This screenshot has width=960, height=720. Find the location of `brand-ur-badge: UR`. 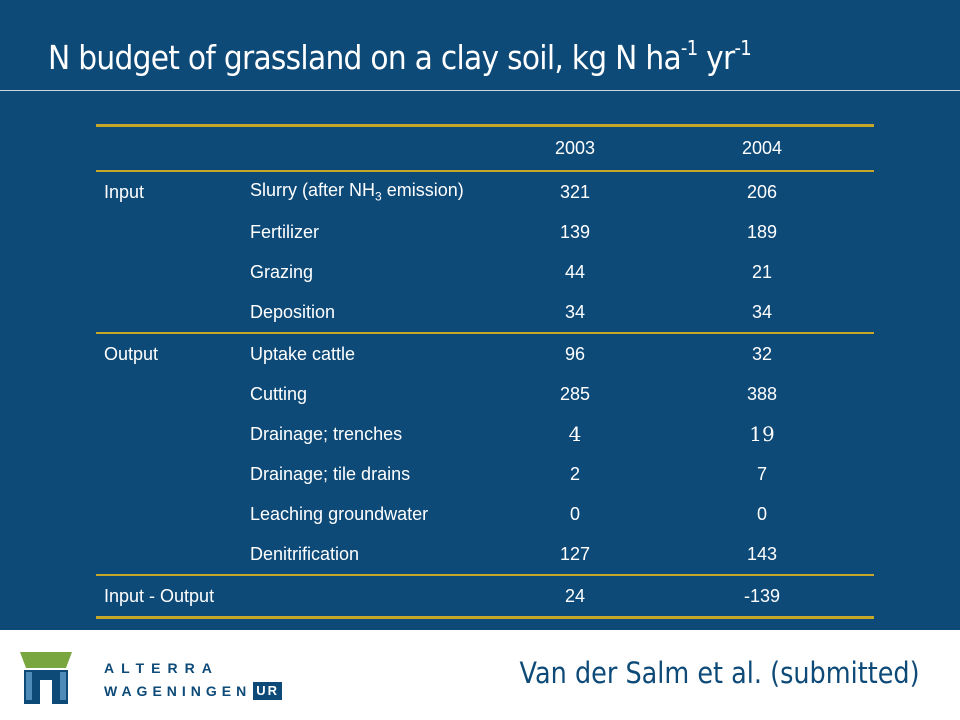

brand-ur-badge: UR is located at coordinates (268, 691).